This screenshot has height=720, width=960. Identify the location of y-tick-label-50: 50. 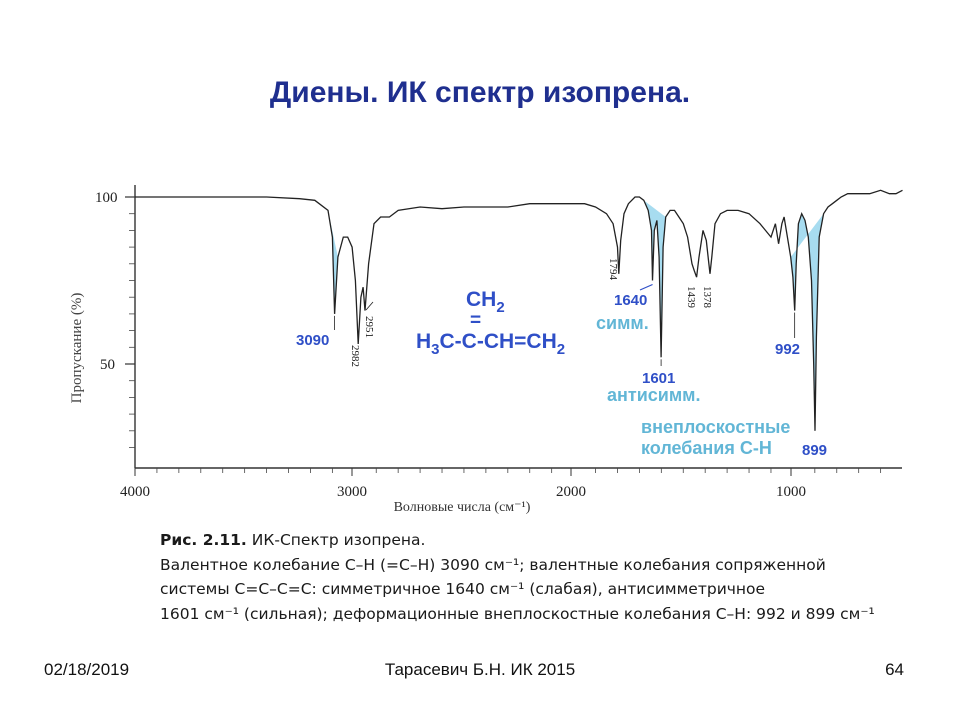
(107, 365).